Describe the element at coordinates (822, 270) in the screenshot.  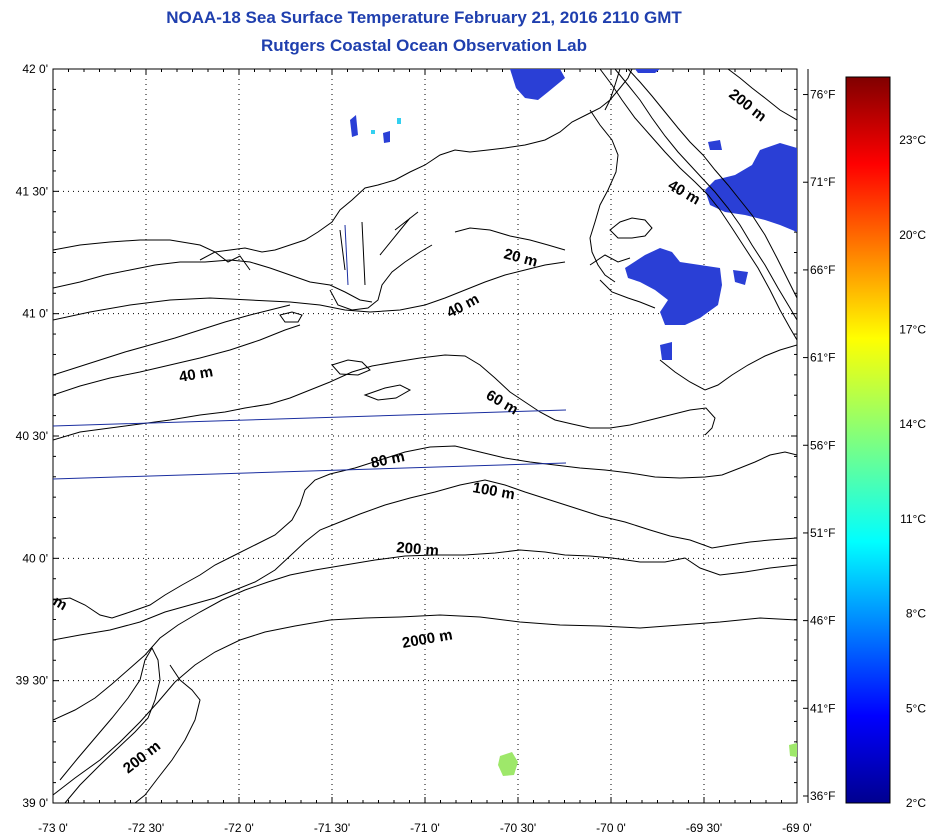
I see `colorbar-label-f: 66°F` at that location.